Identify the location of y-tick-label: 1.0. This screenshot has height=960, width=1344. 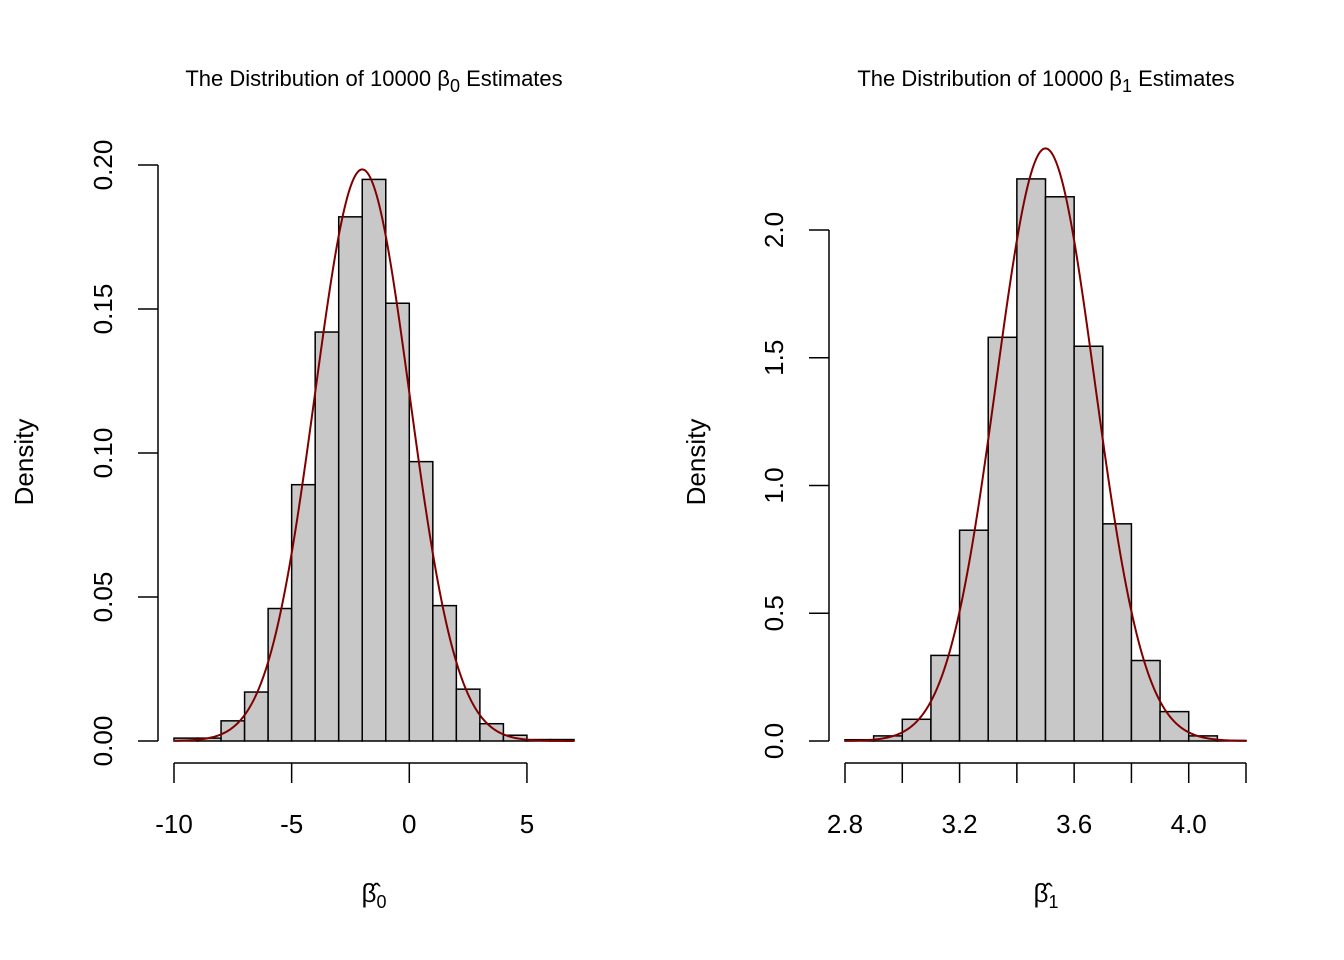
(774, 485).